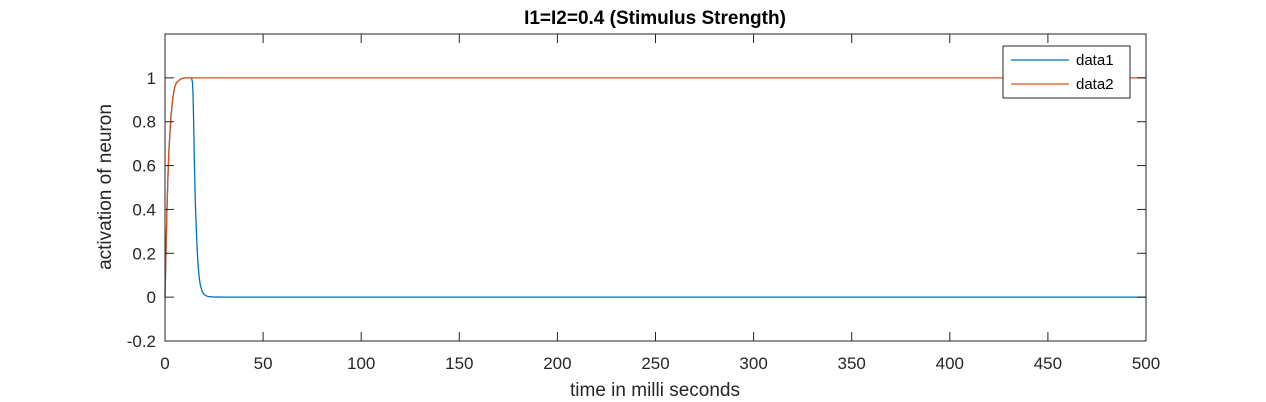 Image resolution: width=1266 pixels, height=402 pixels. Describe the element at coordinates (753, 363) in the screenshot. I see `x-tick-label: 300` at that location.